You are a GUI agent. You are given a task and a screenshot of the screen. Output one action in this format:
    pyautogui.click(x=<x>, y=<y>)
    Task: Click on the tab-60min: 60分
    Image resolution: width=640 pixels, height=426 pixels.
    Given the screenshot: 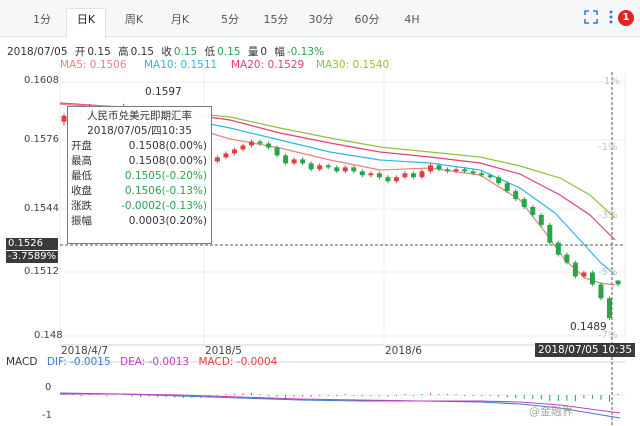 What is the action you would take?
    pyautogui.click(x=367, y=19)
    